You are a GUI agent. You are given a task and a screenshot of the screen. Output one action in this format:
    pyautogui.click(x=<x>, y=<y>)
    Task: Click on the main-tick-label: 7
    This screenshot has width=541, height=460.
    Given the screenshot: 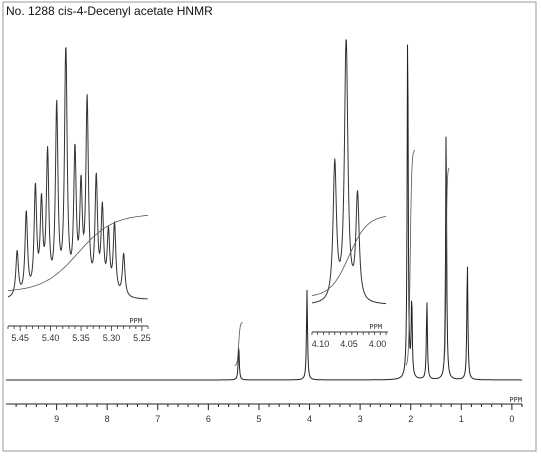 What is the action you would take?
    pyautogui.click(x=157, y=419)
    